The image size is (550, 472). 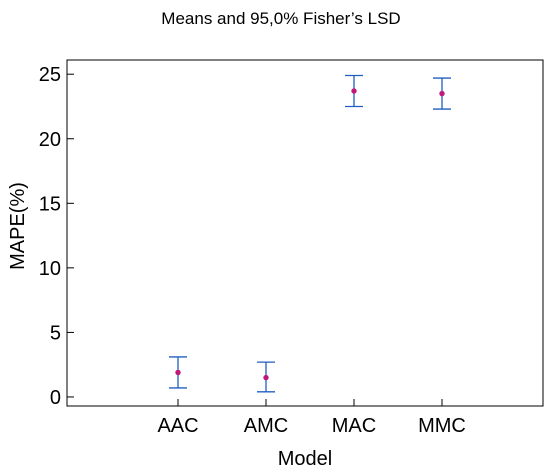 I want to click on y-axis: 0 5 10 15 20 25, so click(x=56, y=236).